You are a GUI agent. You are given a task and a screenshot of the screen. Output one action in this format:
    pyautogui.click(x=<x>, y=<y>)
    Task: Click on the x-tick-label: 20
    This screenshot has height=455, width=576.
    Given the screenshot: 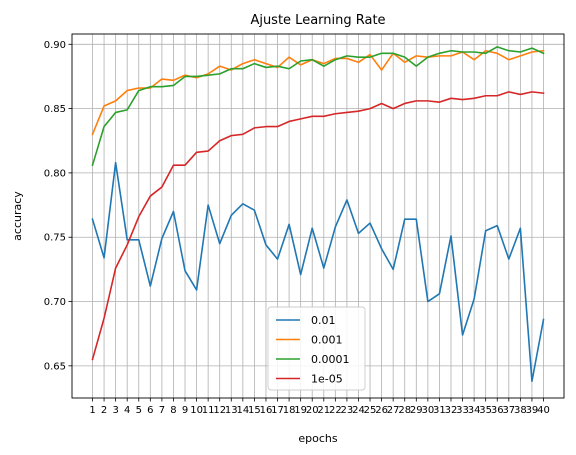 What is the action you would take?
    pyautogui.click(x=312, y=410)
    